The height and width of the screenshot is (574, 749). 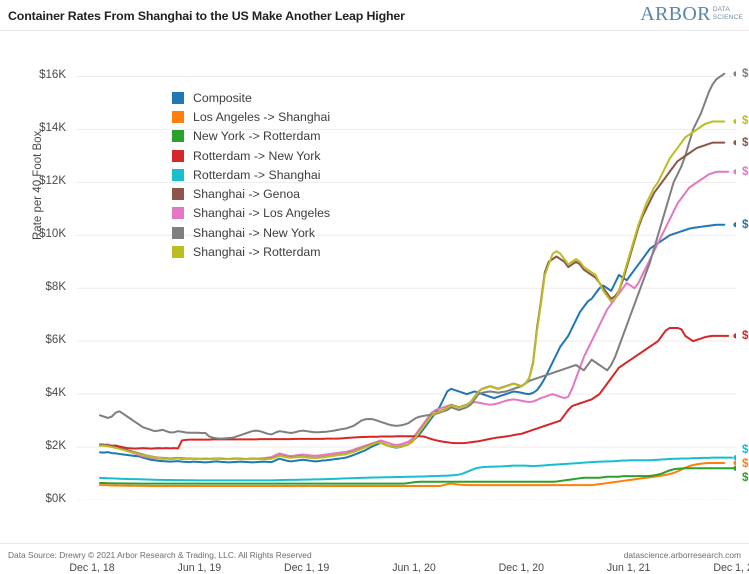 I want to click on y-tick-label: $14K, so click(x=52, y=128).